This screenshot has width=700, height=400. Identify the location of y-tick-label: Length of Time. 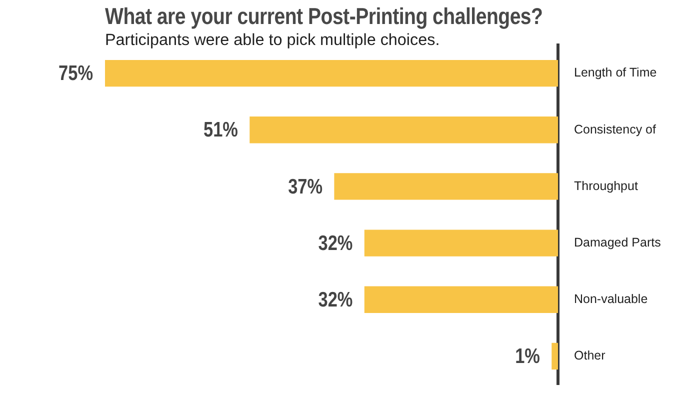
(615, 73).